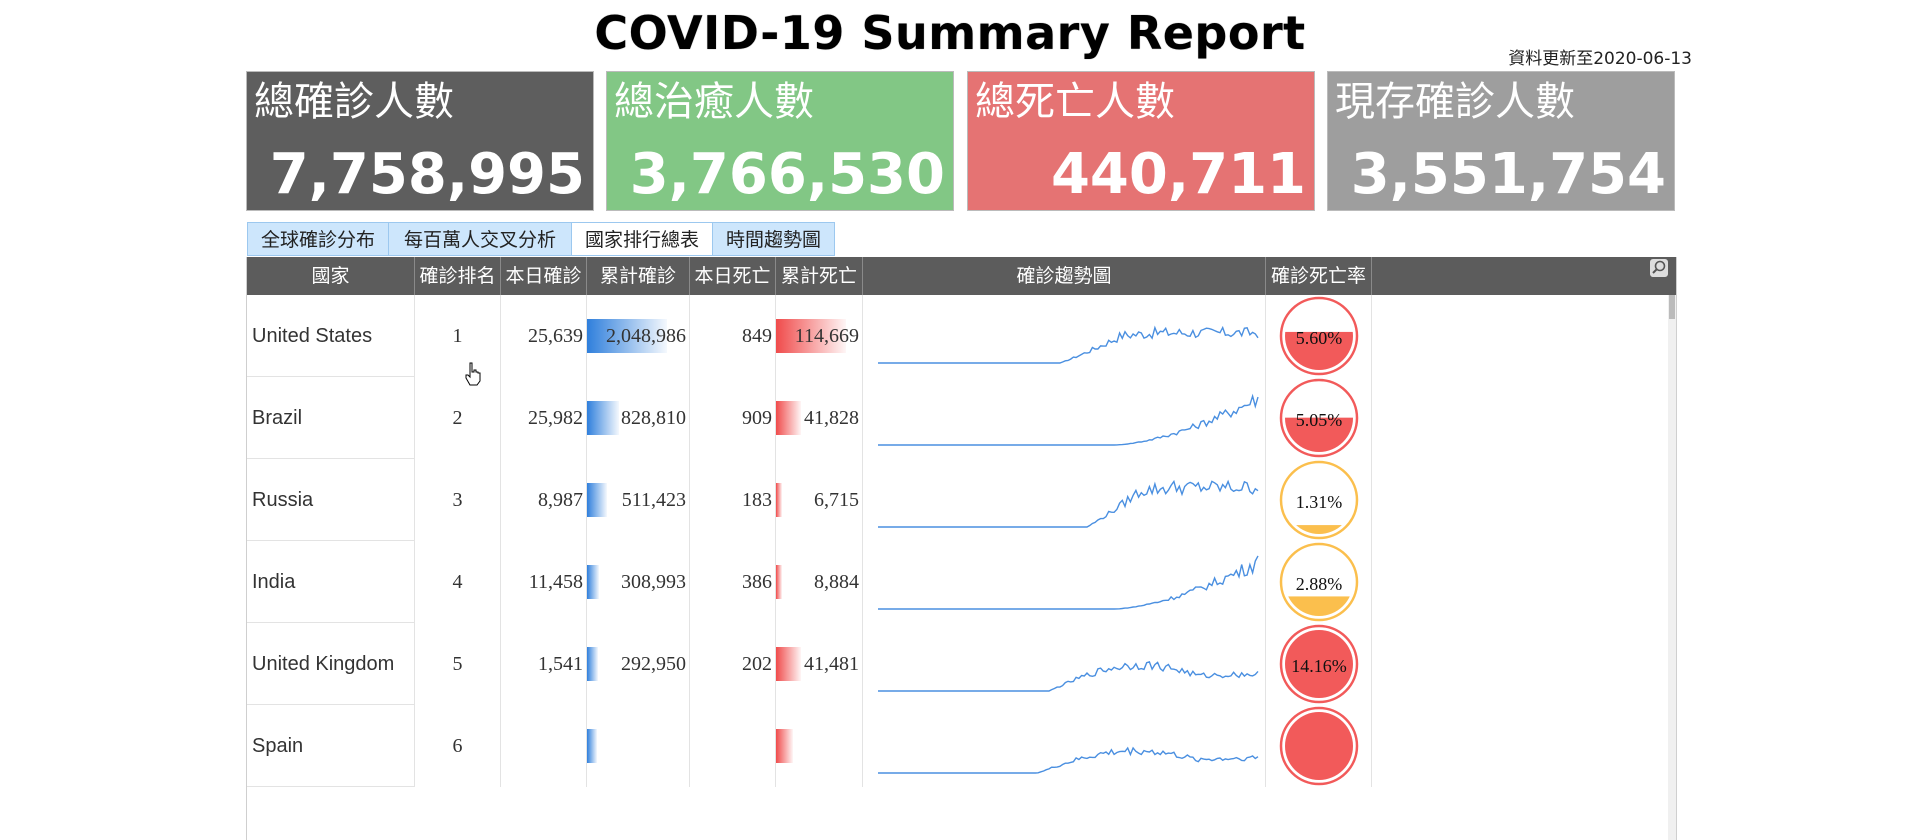  Describe the element at coordinates (331, 500) in the screenshot. I see `cell-country: Russia` at that location.